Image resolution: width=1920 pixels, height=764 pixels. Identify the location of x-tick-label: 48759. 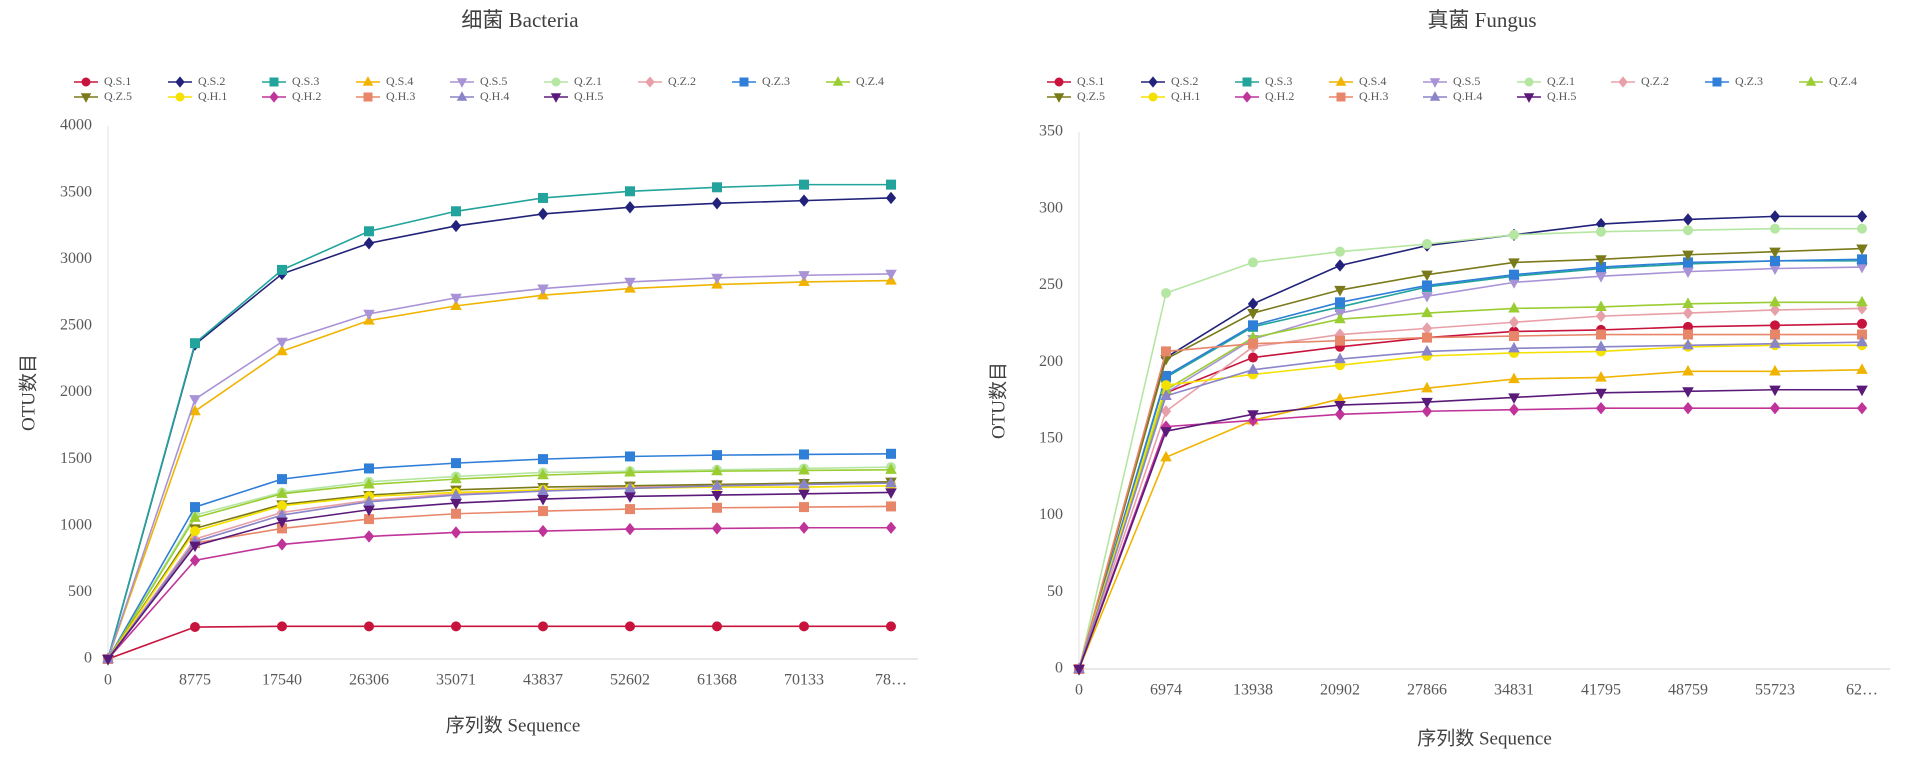
(1688, 690).